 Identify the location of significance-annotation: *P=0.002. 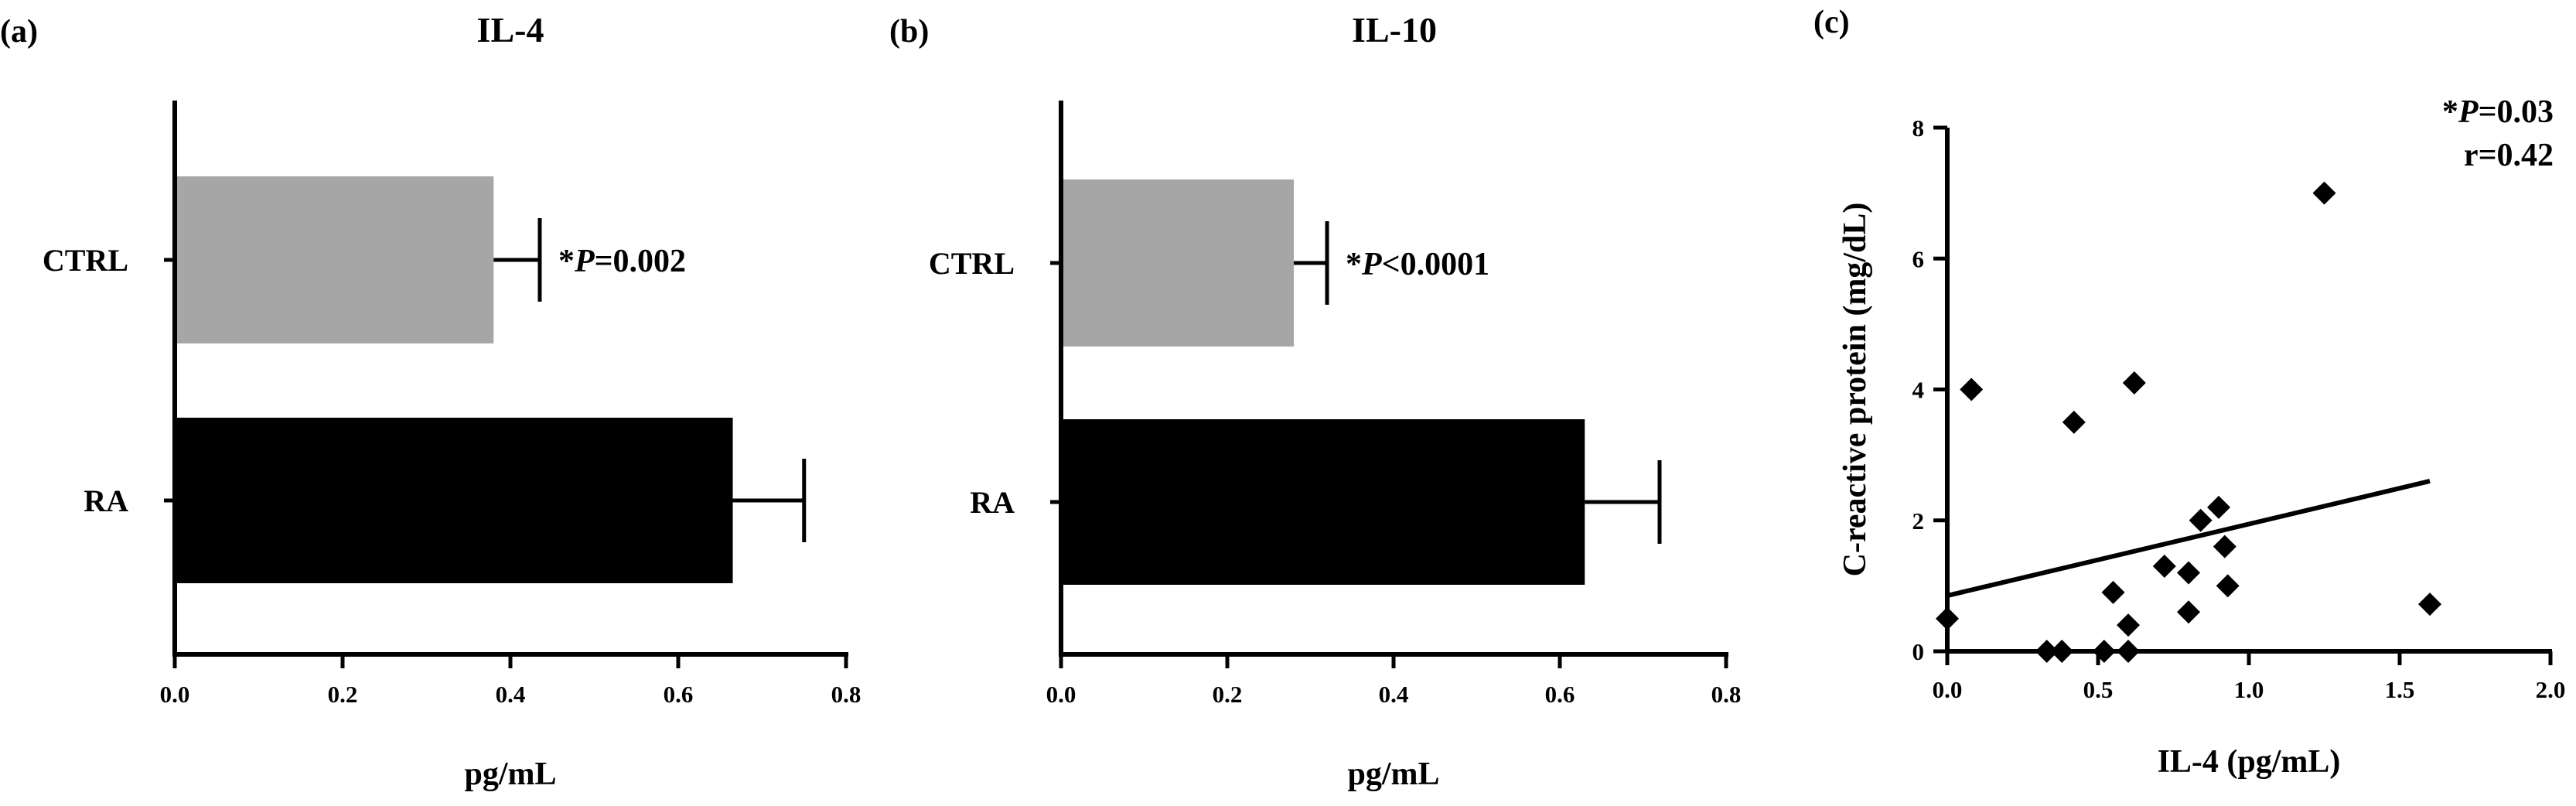
(622, 262).